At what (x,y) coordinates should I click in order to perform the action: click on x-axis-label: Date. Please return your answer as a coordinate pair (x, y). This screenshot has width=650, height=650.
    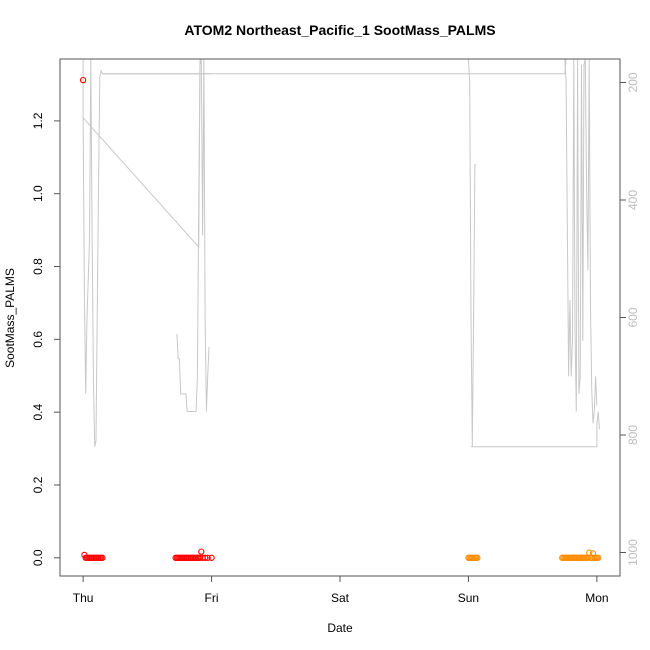
    Looking at the image, I should click on (340, 628).